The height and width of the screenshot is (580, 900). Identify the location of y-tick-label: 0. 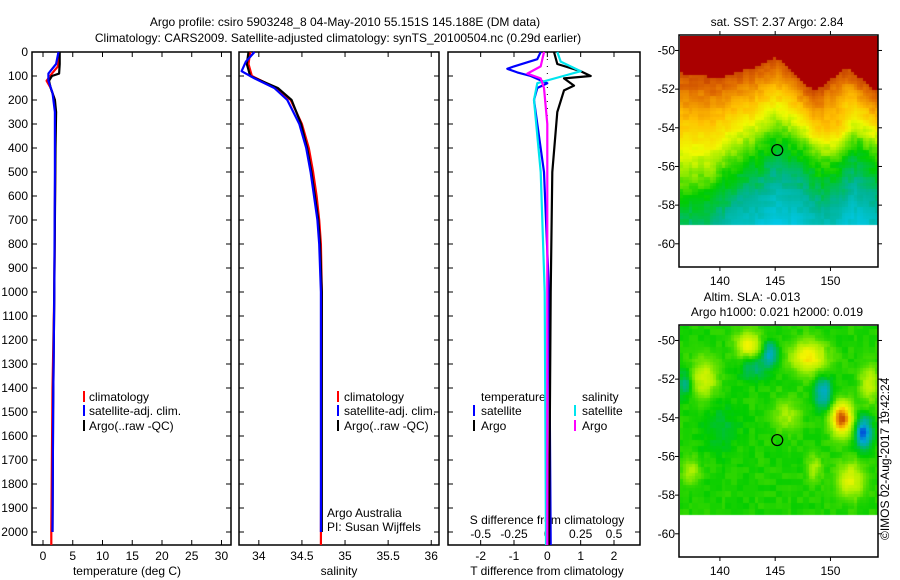
(24, 52).